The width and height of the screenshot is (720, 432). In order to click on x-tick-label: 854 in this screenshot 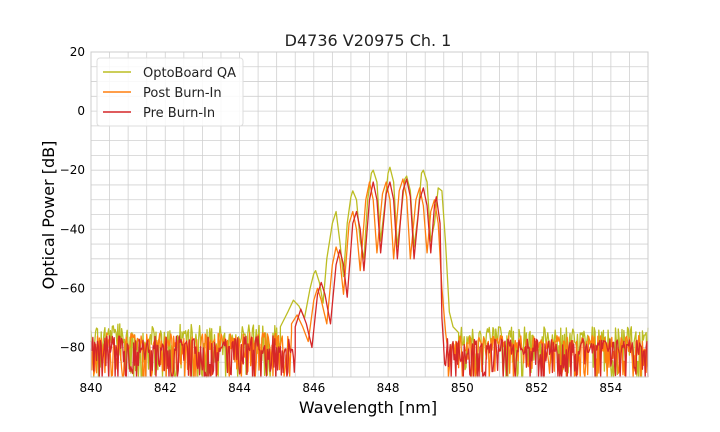, I will do `click(610, 388)`.